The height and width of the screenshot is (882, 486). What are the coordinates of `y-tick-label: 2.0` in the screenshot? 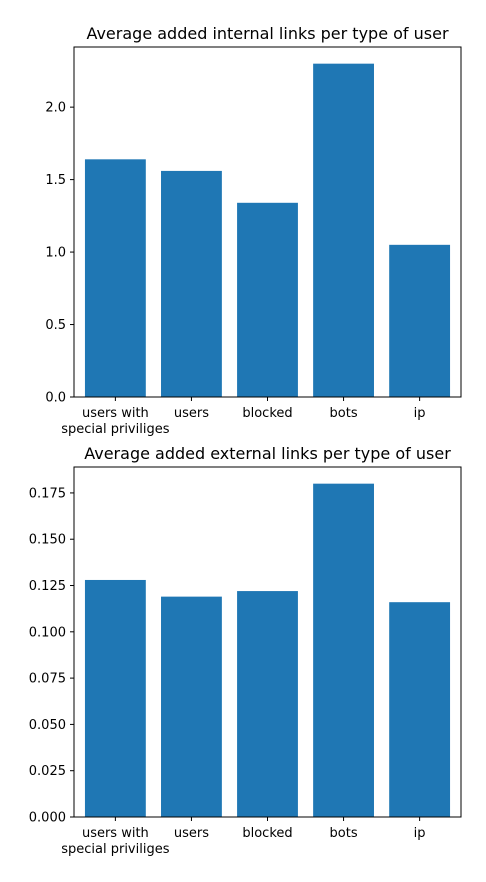 It's located at (55, 108).